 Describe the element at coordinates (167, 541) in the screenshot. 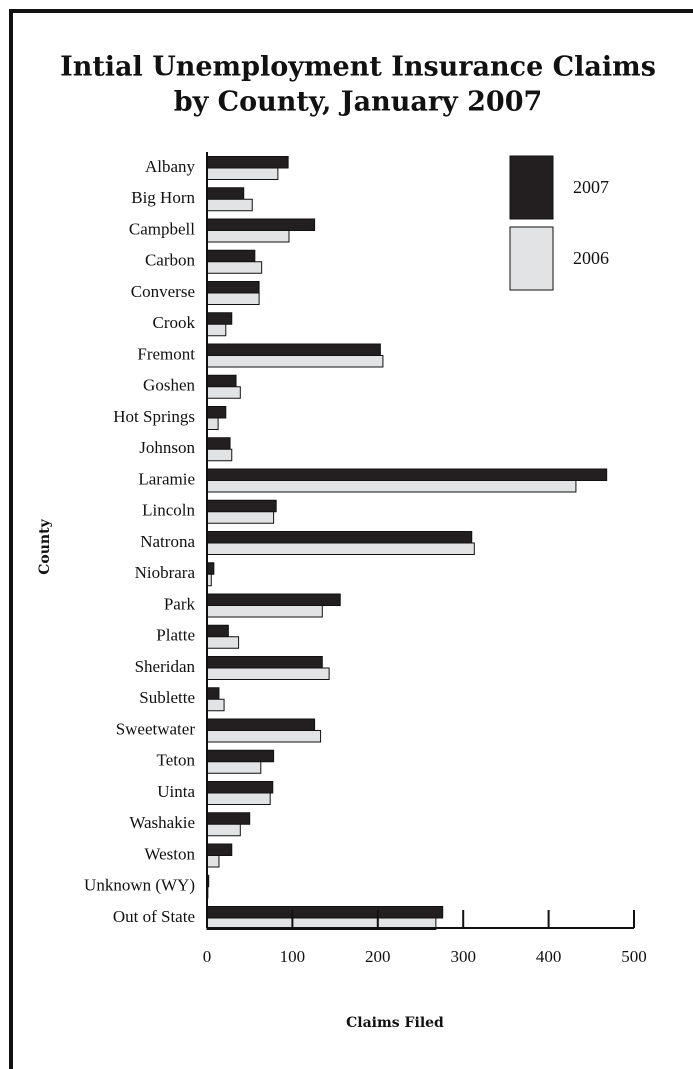

I see `y-tick-label: Natrona` at that location.